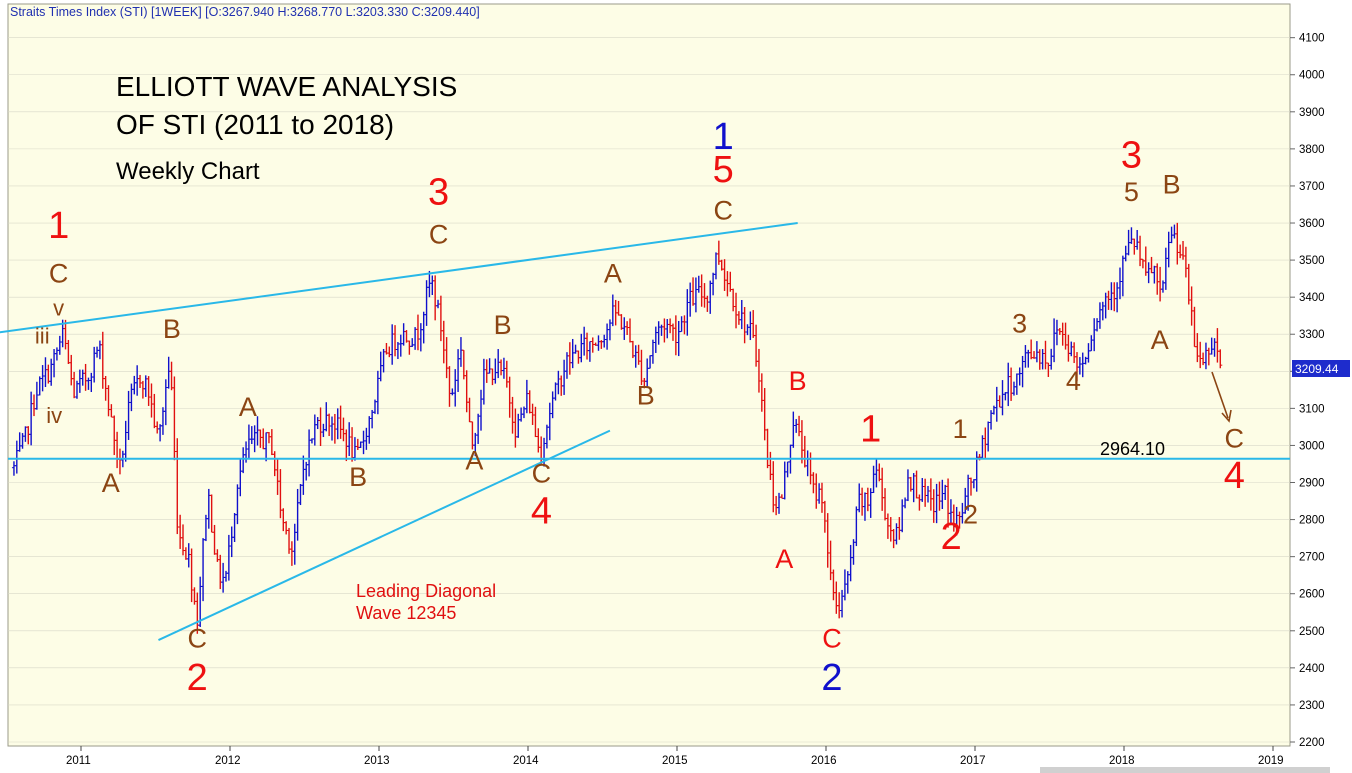 This screenshot has height=773, width=1352. I want to click on lower-trendline, so click(384, 535).